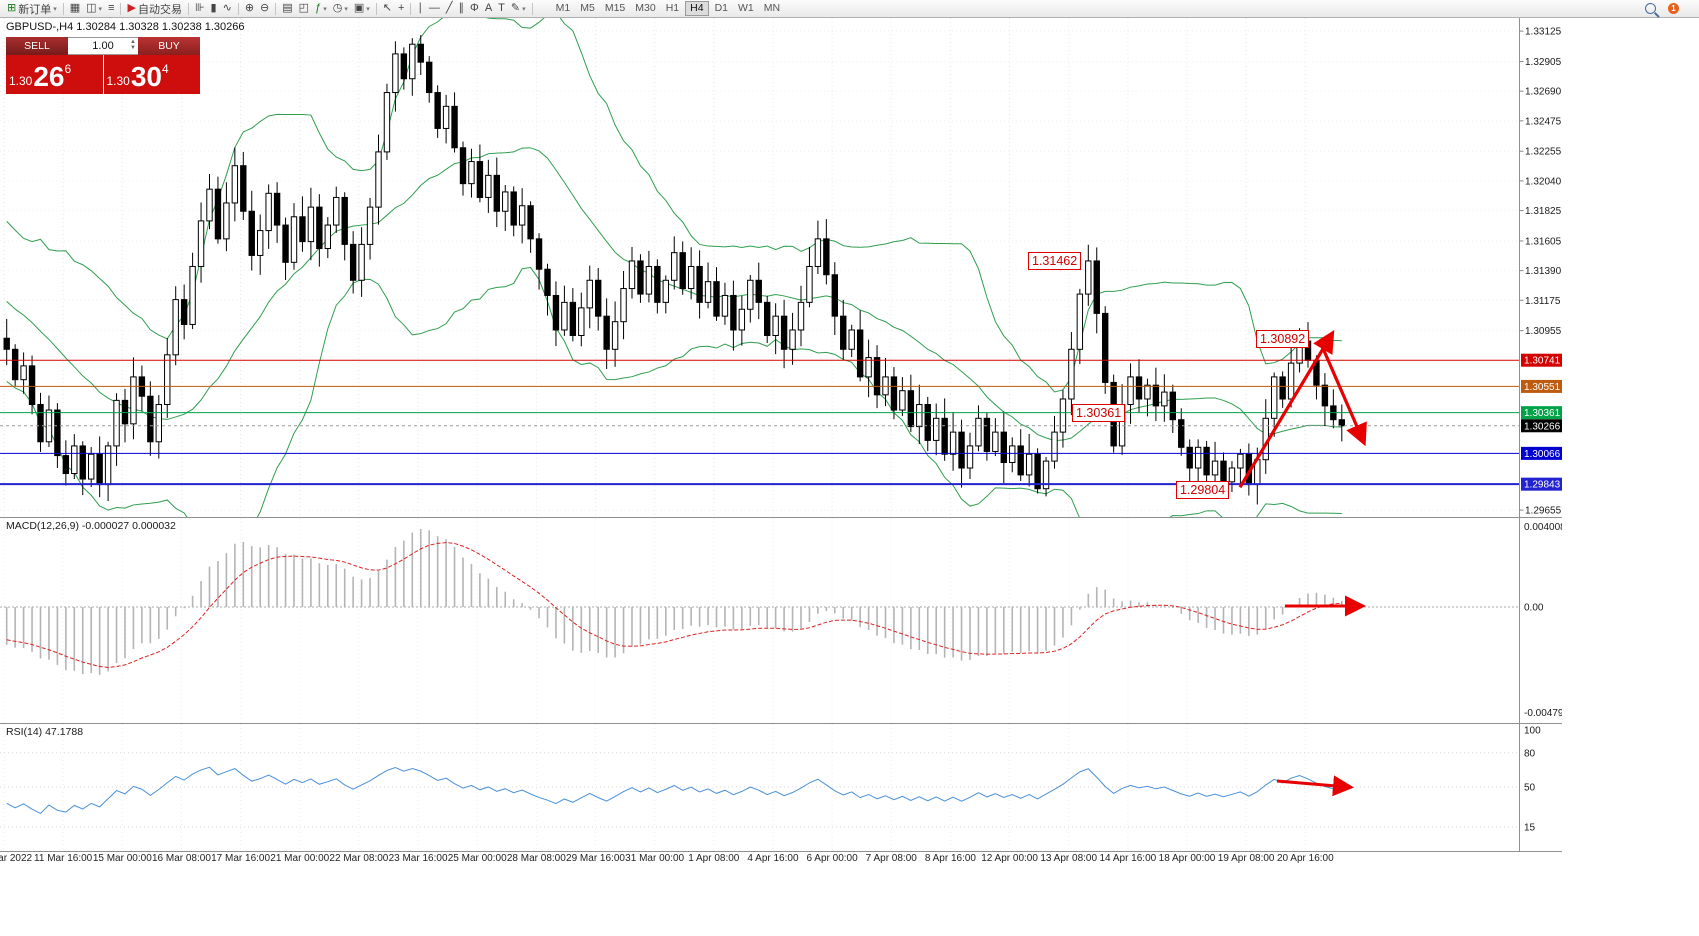 Image resolution: width=1699 pixels, height=936 pixels. Describe the element at coordinates (91, 526) in the screenshot. I see `macd-label: MACD(12,26,9) -0.000027 0.000032` at that location.